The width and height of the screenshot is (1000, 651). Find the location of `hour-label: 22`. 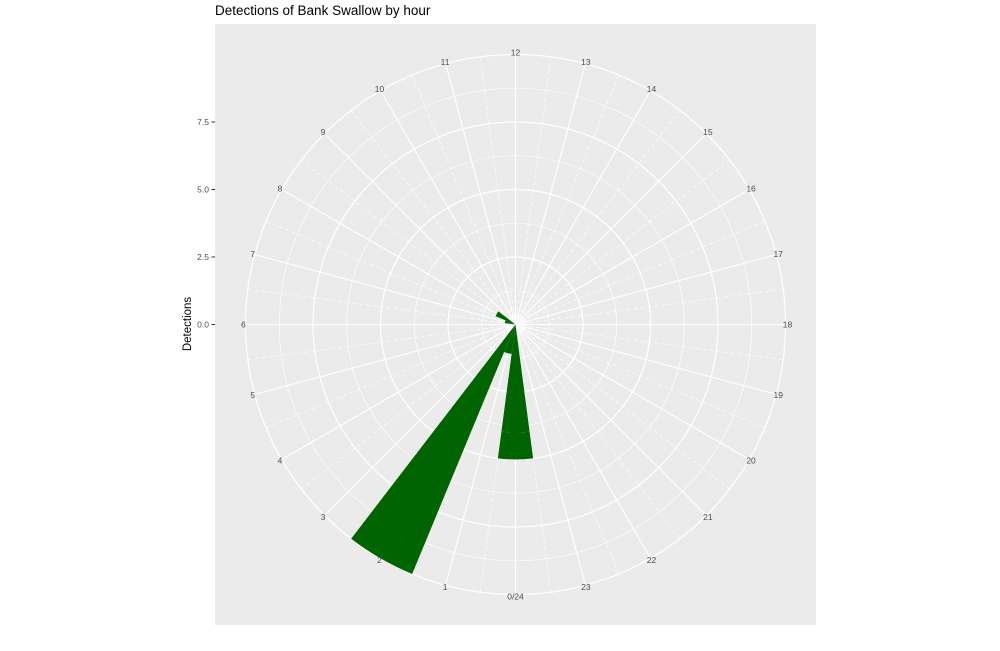

hour-label: 22 is located at coordinates (652, 560).